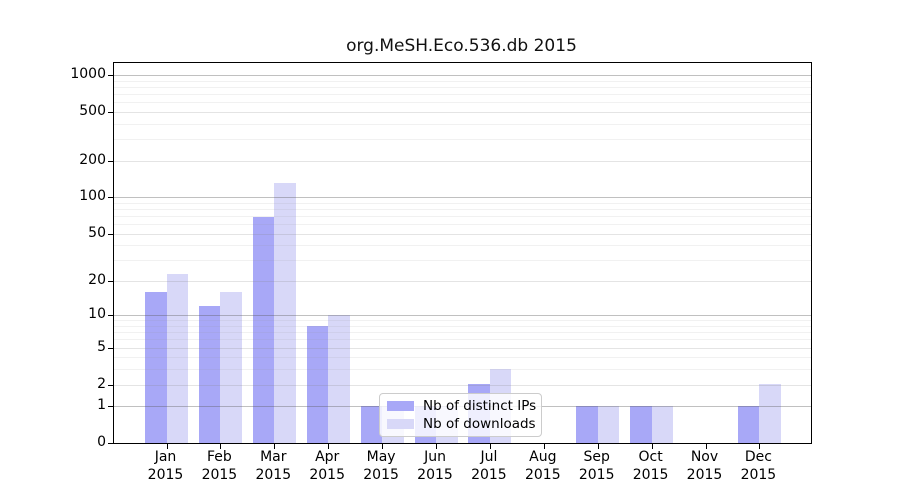 This screenshot has width=900, height=500. I want to click on xtick-label-may: May 2015, so click(381, 466).